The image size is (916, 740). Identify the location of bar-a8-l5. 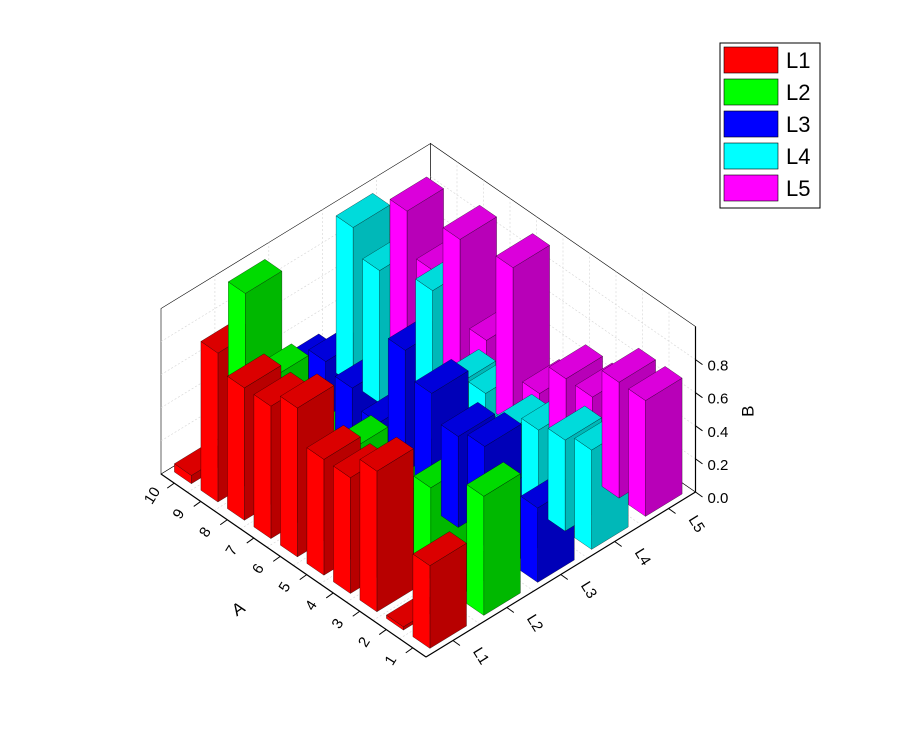
(469, 297).